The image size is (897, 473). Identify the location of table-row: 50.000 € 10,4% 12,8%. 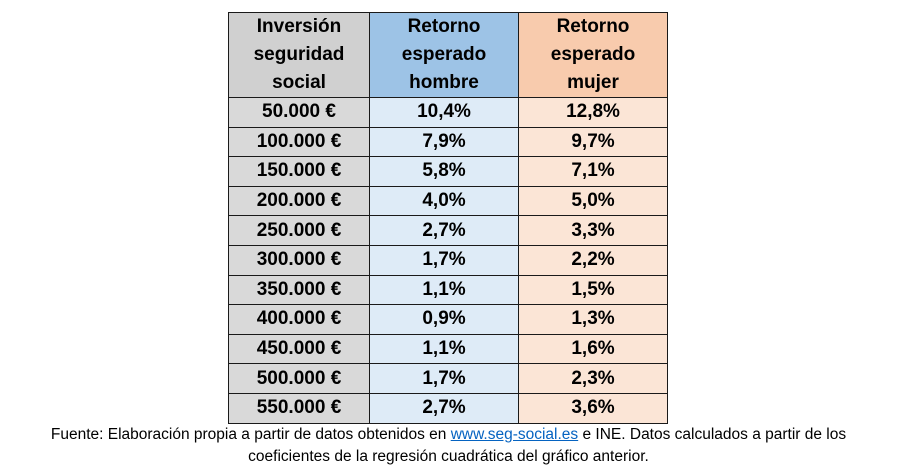
(448, 112).